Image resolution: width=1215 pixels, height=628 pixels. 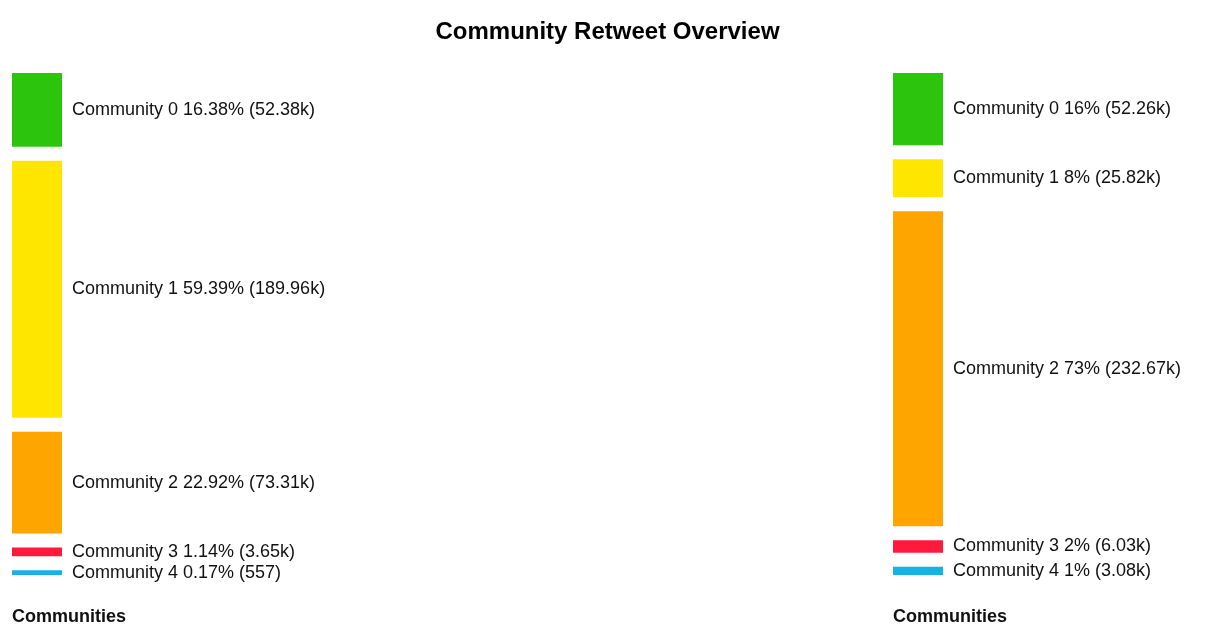 I want to click on data-label: 22.92% (73.31k), so click(x=249, y=481).